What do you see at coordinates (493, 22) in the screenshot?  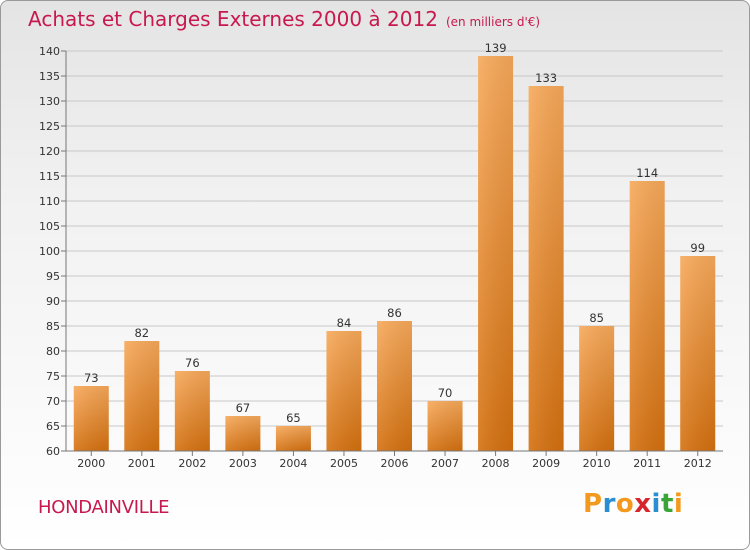 I see `chart-unit: (en milliers d'€)` at bounding box center [493, 22].